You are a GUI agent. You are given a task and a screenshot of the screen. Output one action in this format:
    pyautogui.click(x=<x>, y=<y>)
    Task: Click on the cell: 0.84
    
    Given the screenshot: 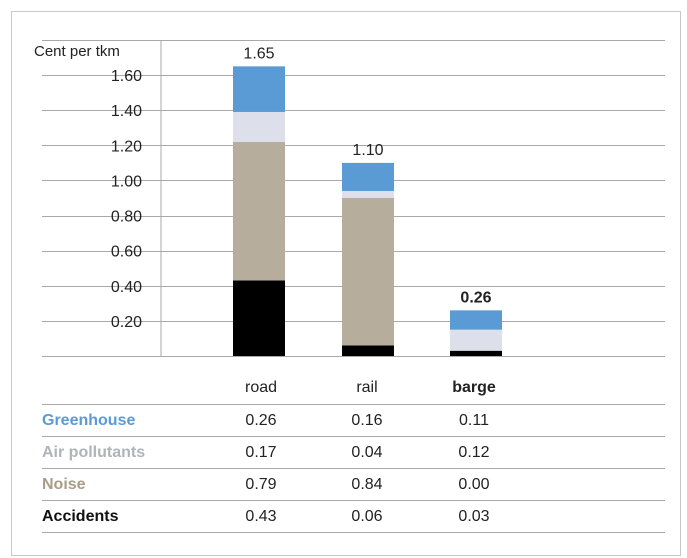 What is the action you would take?
    pyautogui.click(x=367, y=484)
    